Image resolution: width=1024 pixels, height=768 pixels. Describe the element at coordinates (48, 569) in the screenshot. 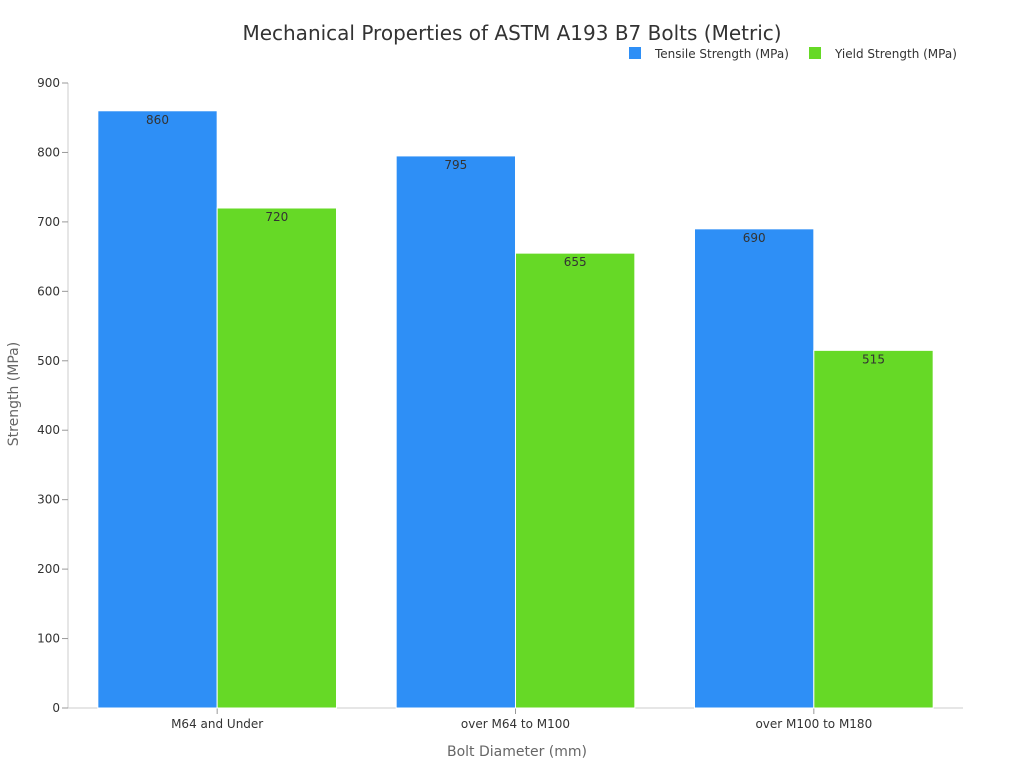

I see `y-tick-label: 200` at that location.